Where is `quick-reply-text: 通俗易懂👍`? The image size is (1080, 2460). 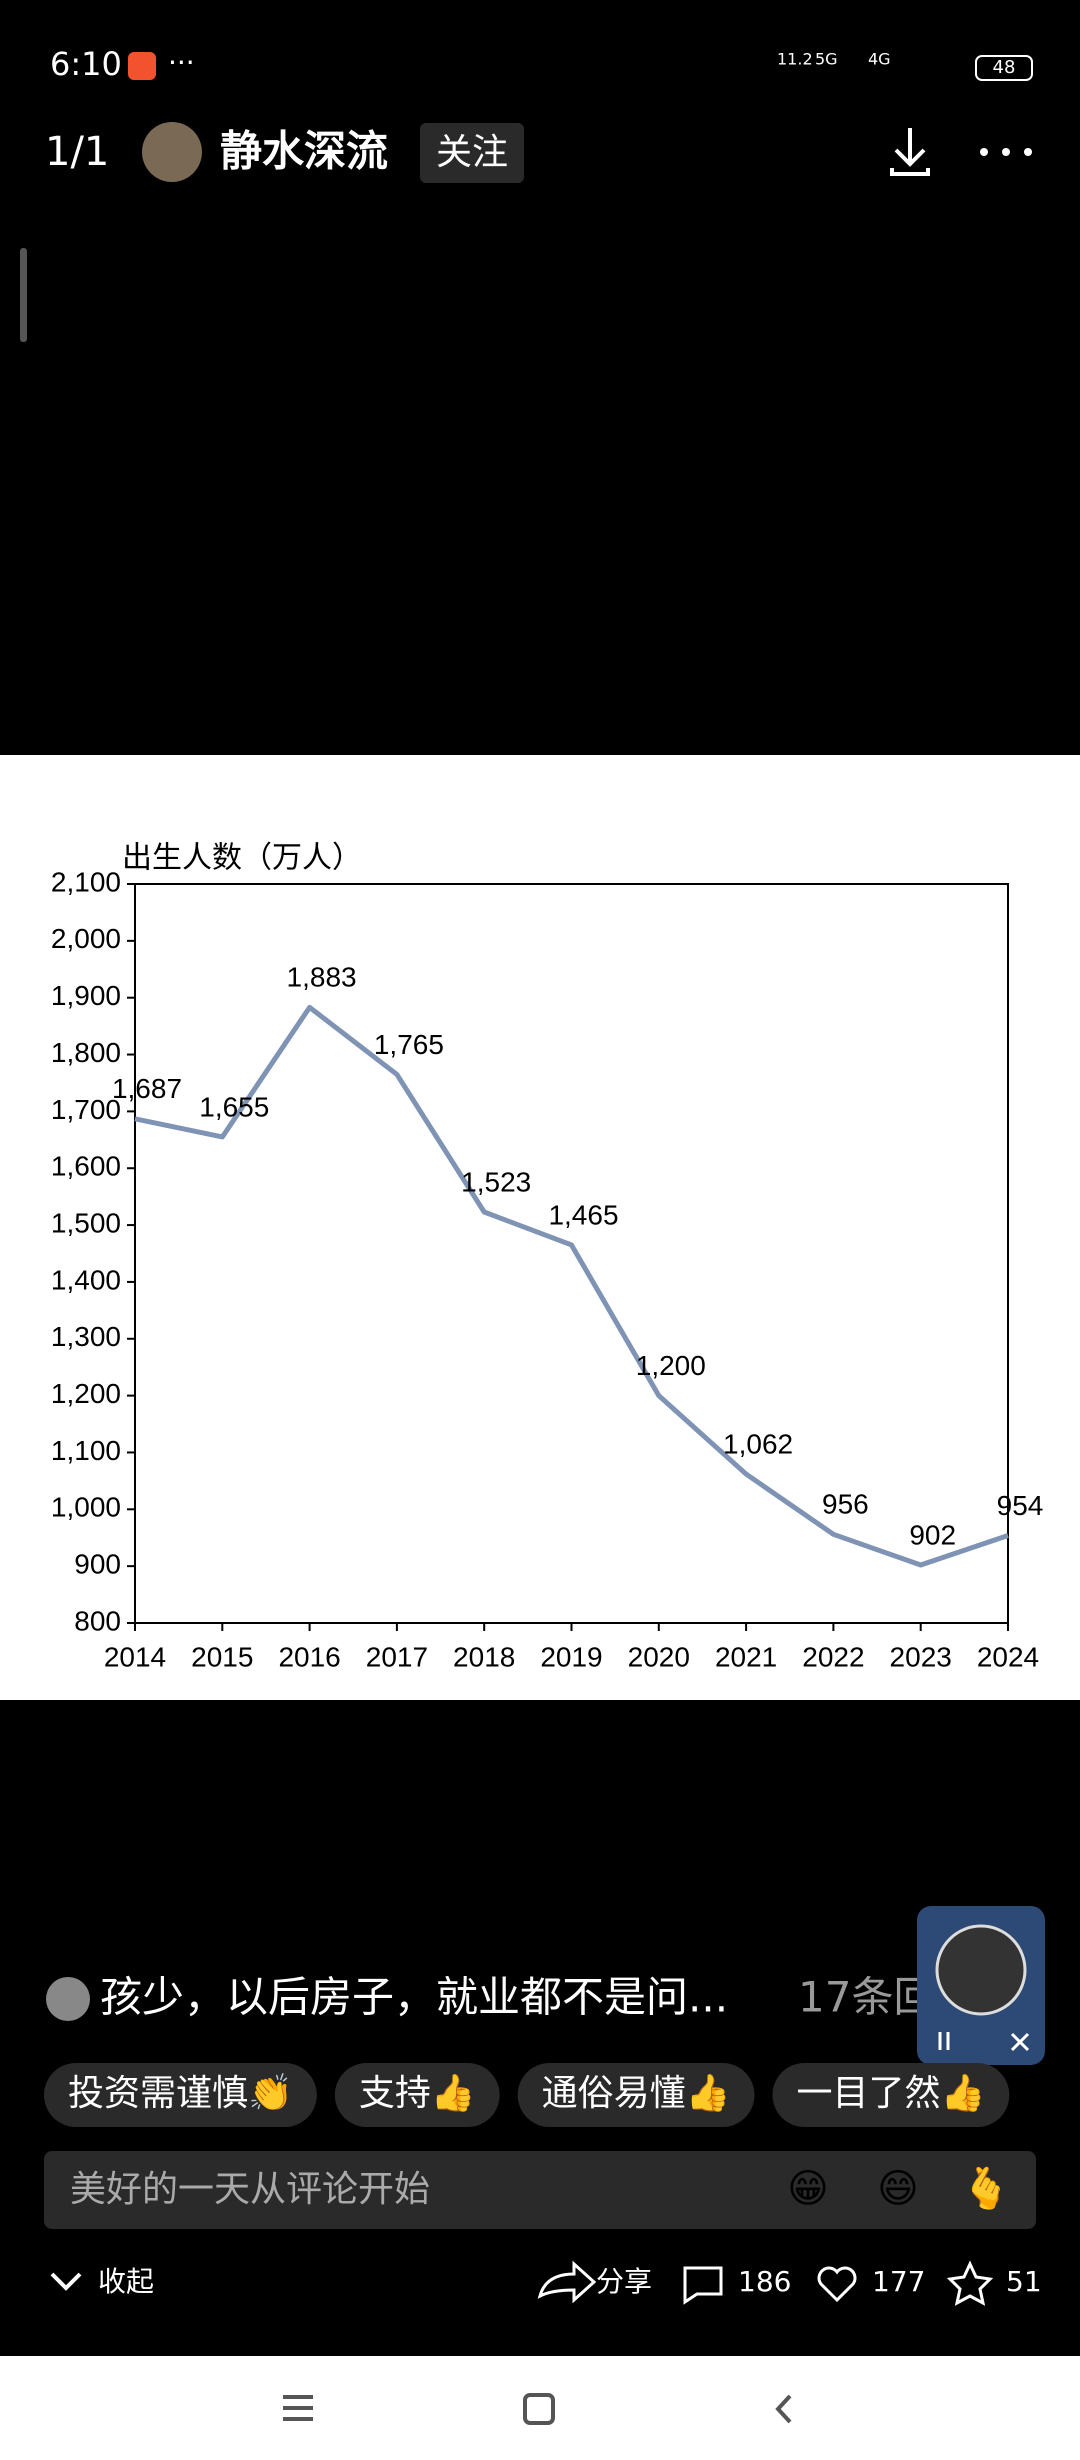
quick-reply-text: 通俗易懂👍 is located at coordinates (636, 2093).